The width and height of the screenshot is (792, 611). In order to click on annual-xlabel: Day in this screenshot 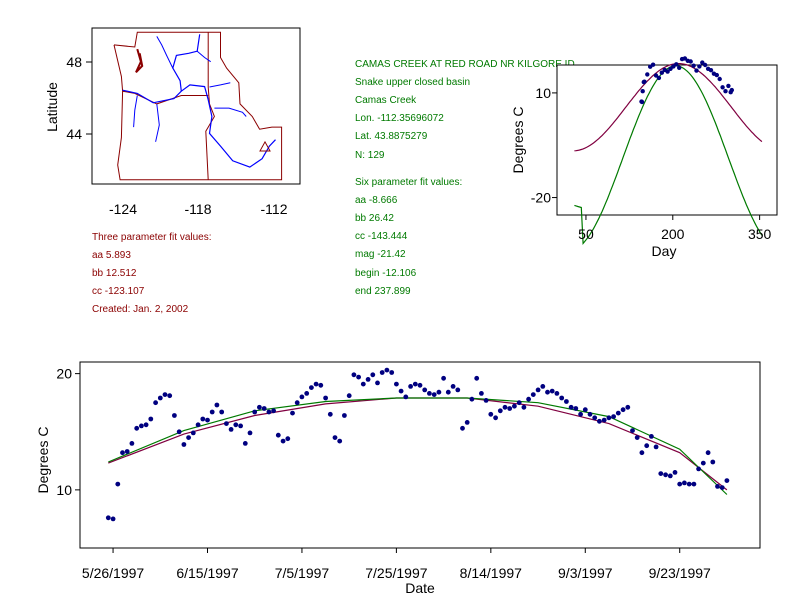, I will do `click(664, 251)`.